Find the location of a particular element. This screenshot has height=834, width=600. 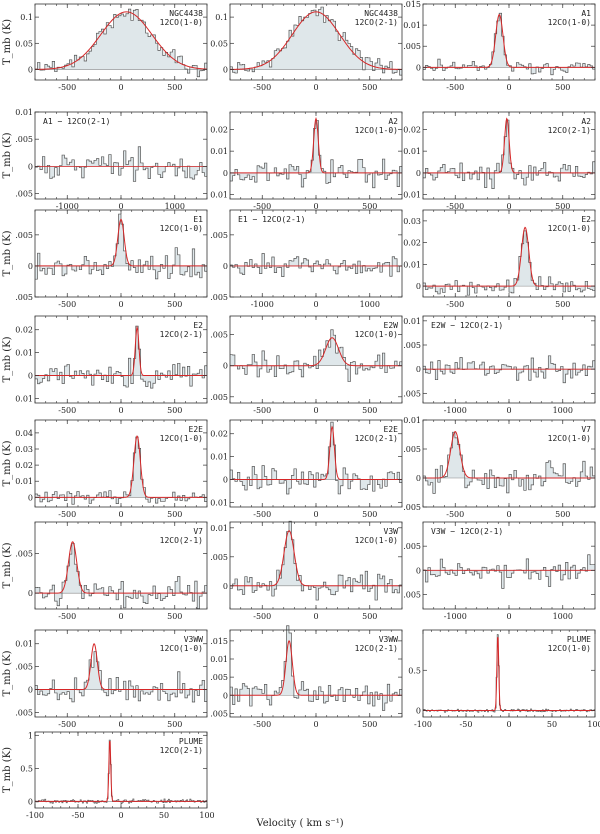

y-tick-label: 0.03 is located at coordinates (24, 449).